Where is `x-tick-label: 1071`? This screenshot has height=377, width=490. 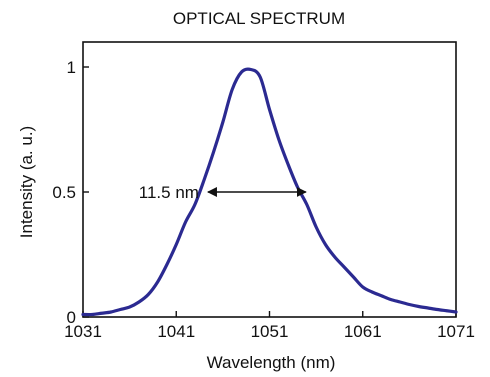
x-tick-label: 1071 is located at coordinates (456, 331).